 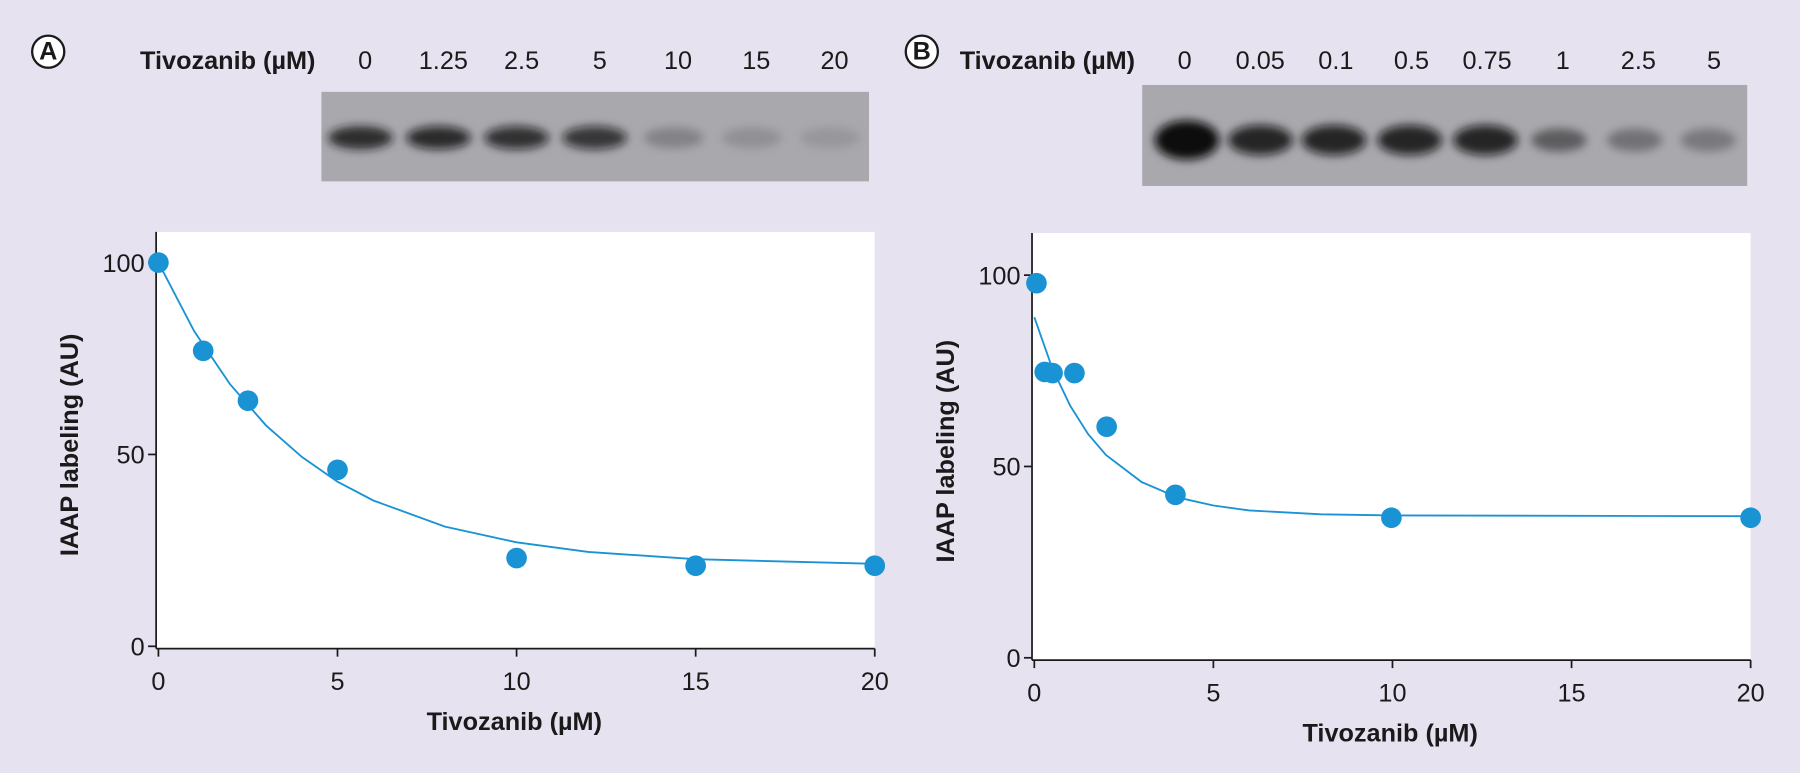 What do you see at coordinates (1487, 61) in the screenshot?
I see `lane-label: 0.75` at bounding box center [1487, 61].